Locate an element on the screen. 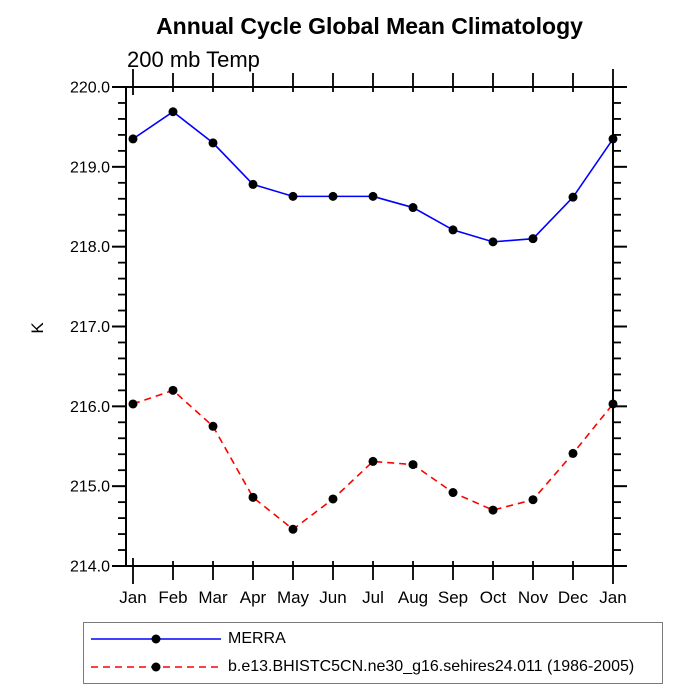 This screenshot has width=700, height=700. legend-line-merra-icon is located at coordinates (156, 639).